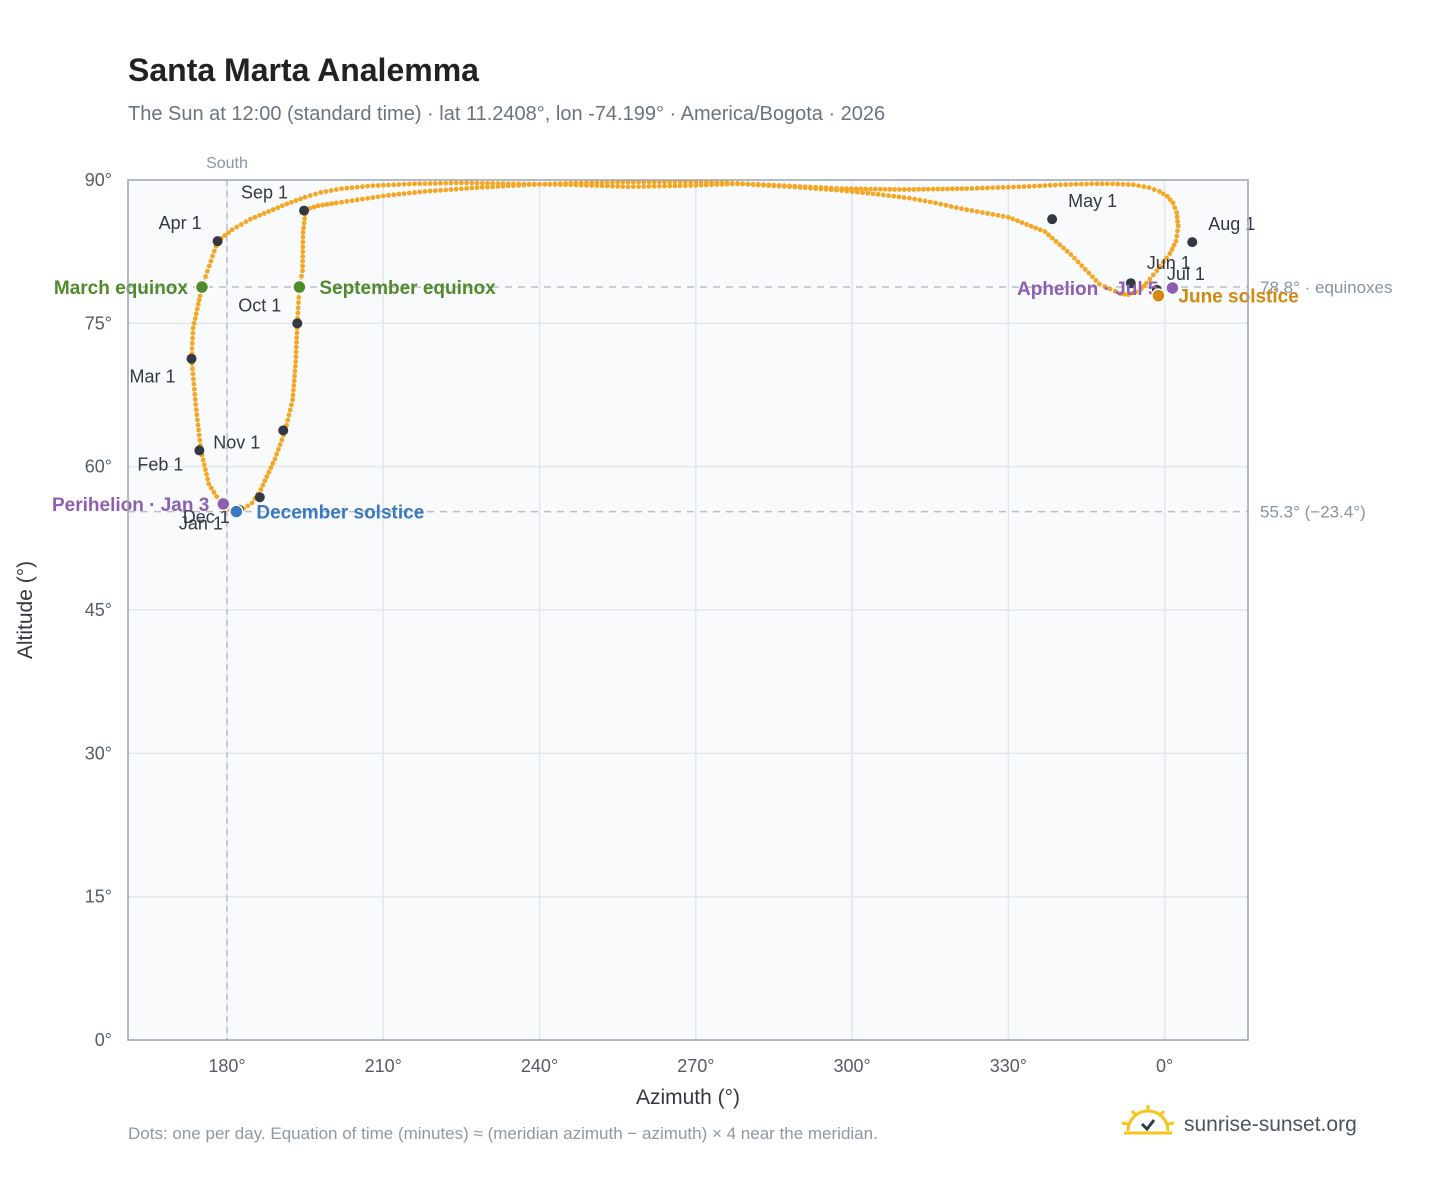  Describe the element at coordinates (98, 753) in the screenshot. I see `y-tick-label: 30°` at that location.